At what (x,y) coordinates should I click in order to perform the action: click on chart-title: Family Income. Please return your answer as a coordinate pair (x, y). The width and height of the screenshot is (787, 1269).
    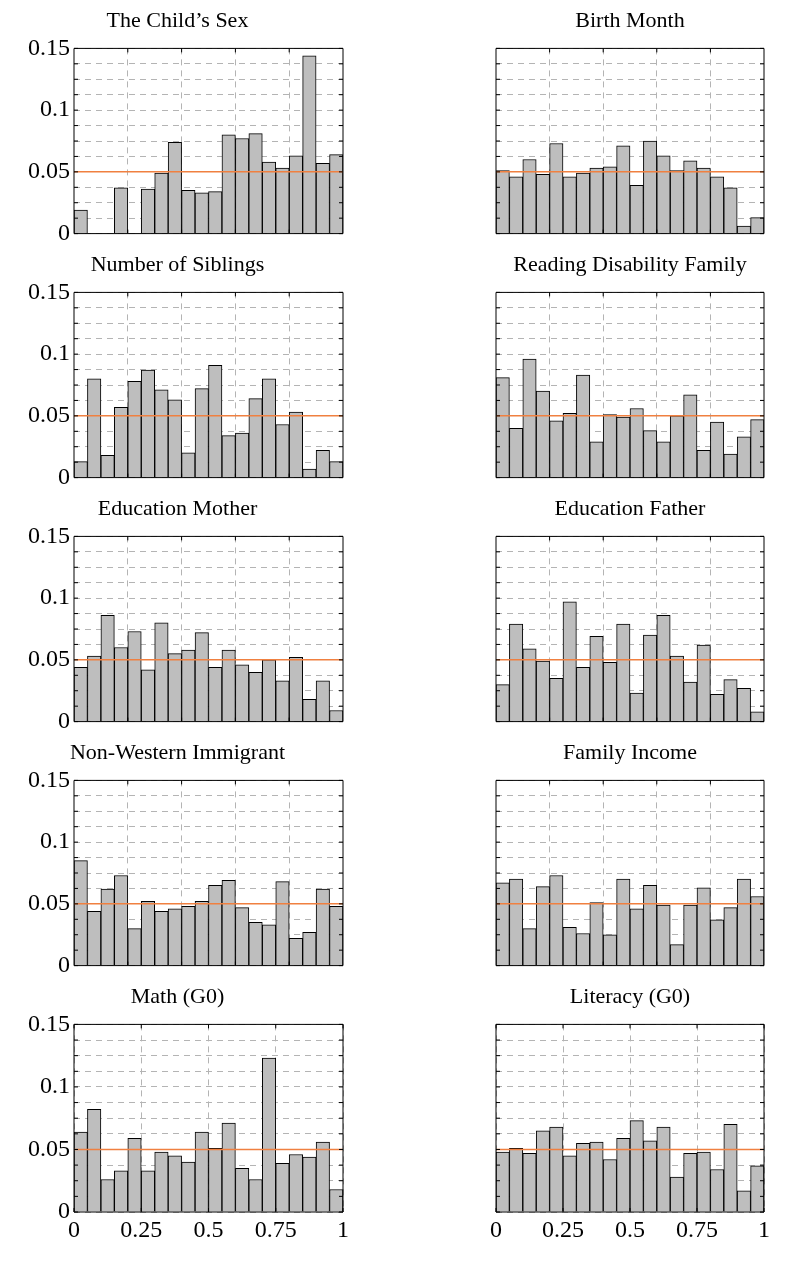
    Looking at the image, I should click on (630, 751).